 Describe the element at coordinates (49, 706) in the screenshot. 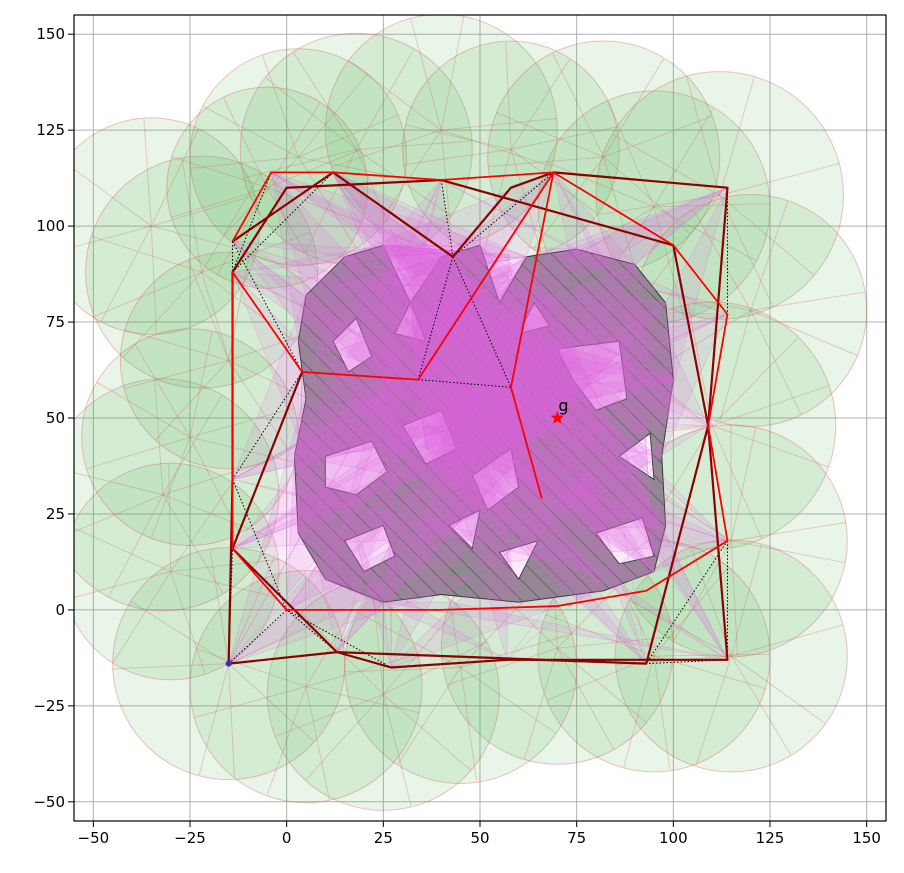

I see `y-tick-label: −25` at that location.